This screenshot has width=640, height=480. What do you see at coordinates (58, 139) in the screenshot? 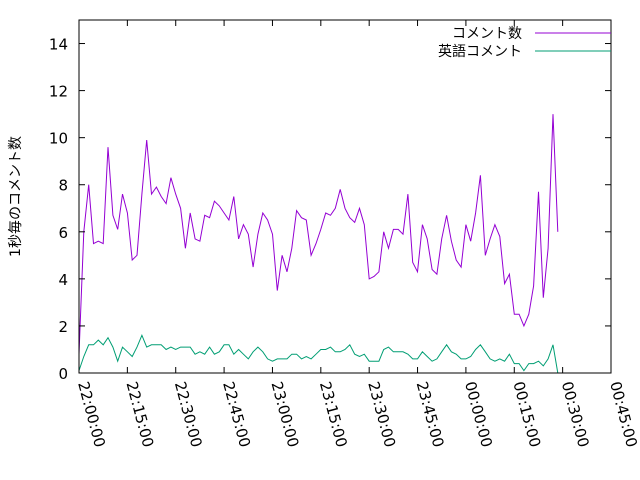
I see `y-tick-label: 10` at bounding box center [58, 139].